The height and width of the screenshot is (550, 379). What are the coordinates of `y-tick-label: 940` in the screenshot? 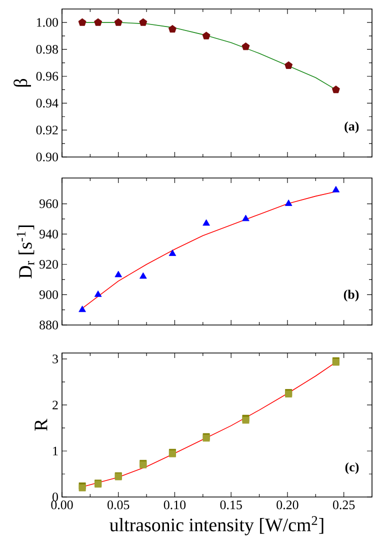 It's located at (48, 234).